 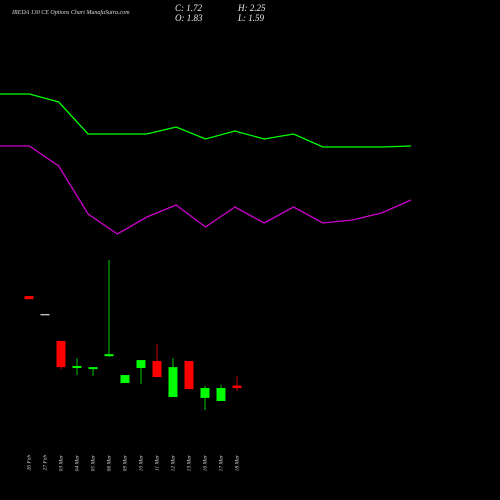 I want to click on x-tick-label: 06 Mar, so click(x=109, y=462).